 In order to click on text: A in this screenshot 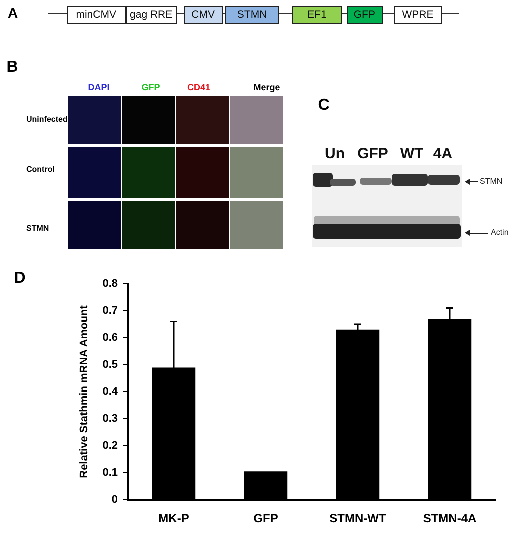, I will do `click(13, 13)`.